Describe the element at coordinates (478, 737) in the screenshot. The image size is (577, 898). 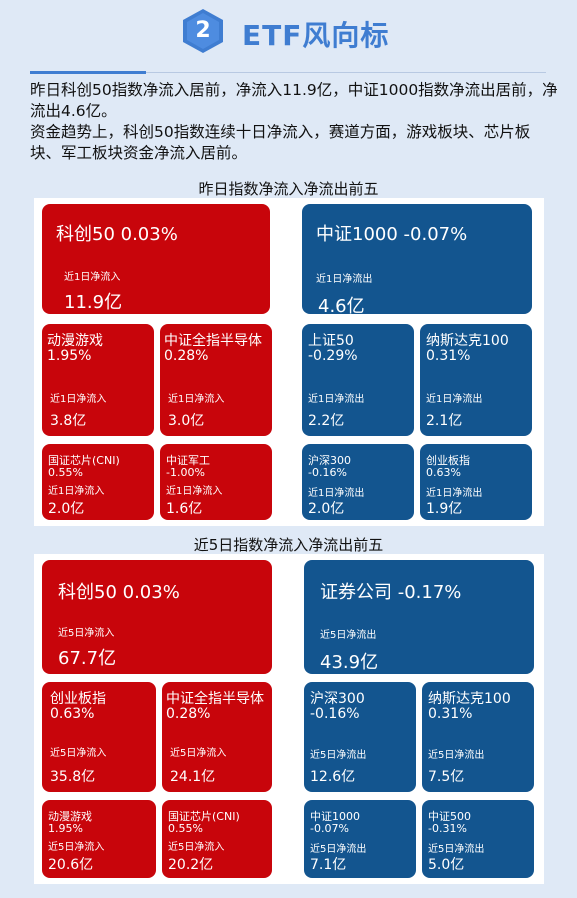
I see `five-day-outflow-card-3: 纳斯达克100 0.31% 近5日净流出 7.5亿` at that location.